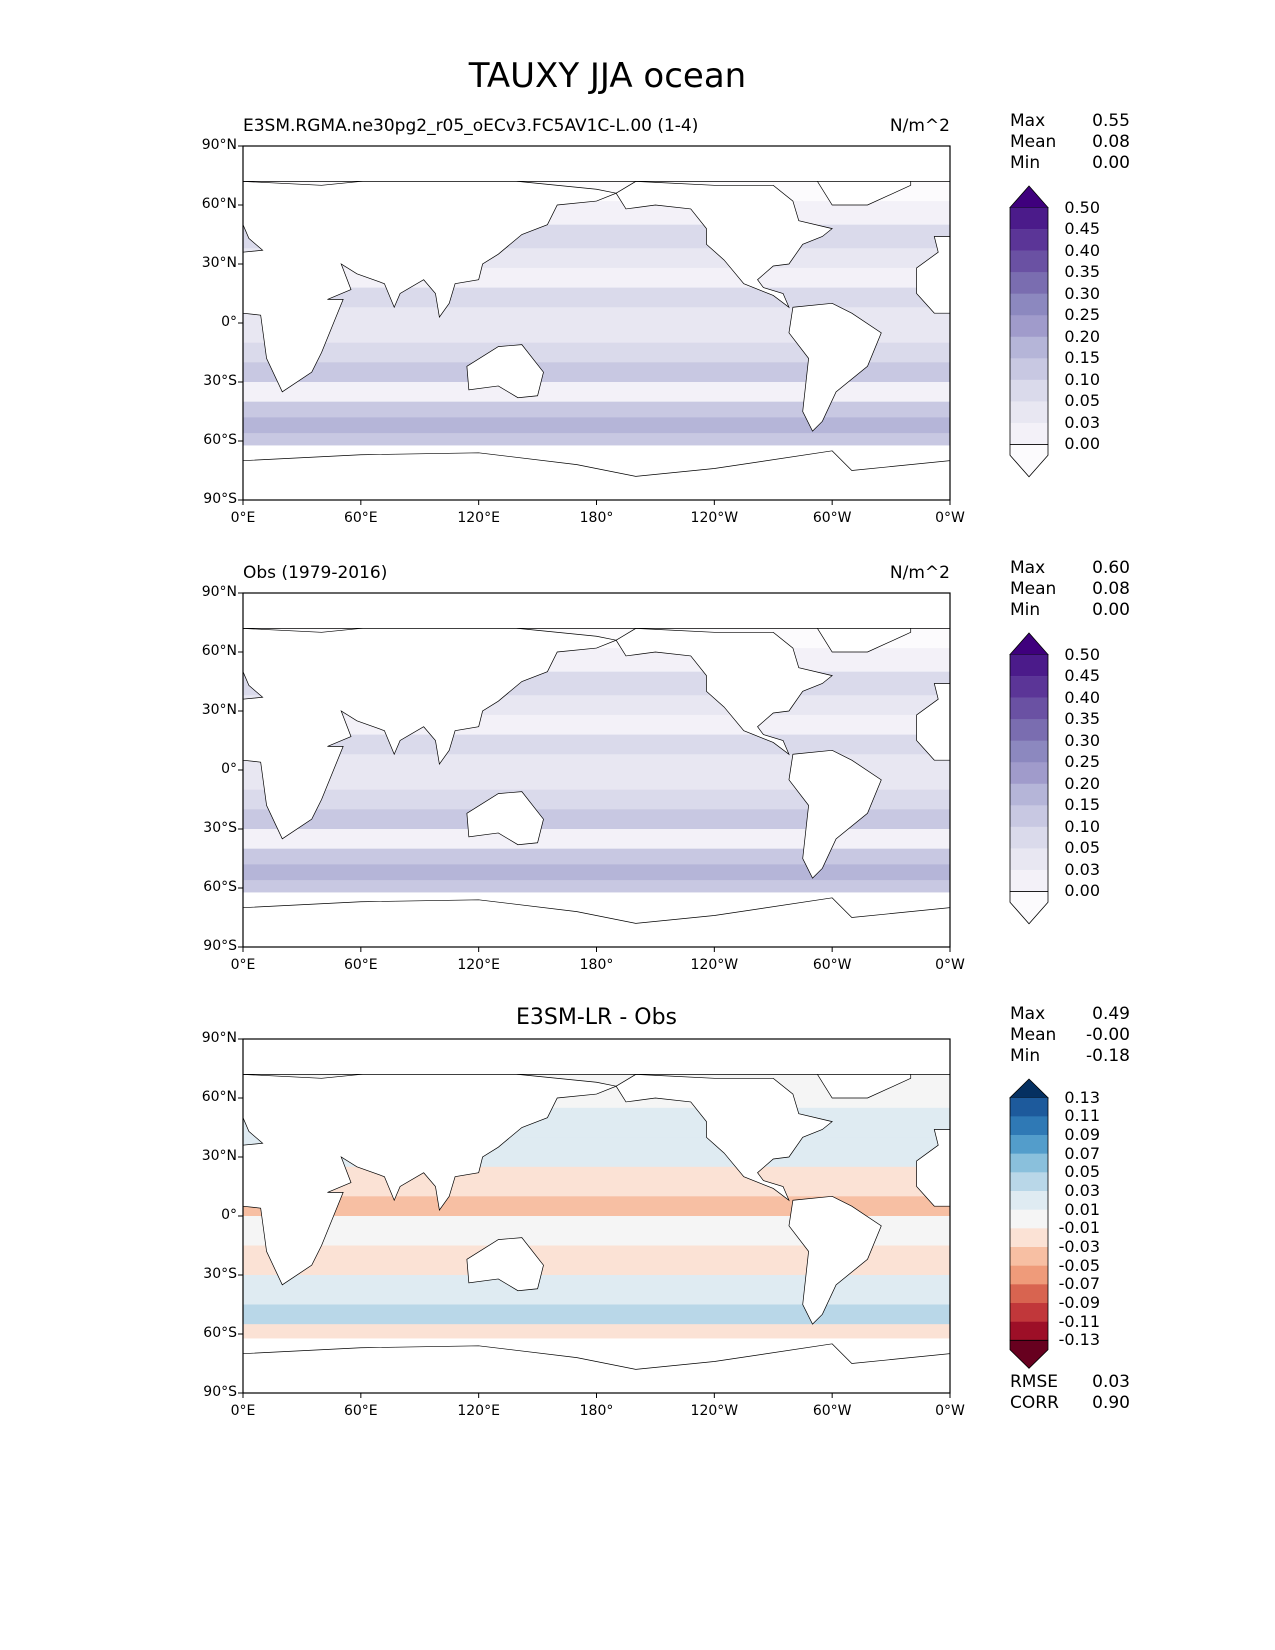 This screenshot has height=1650, width=1275. I want to click on colorbar-tick-label: 0.01, so click(1082, 1209).